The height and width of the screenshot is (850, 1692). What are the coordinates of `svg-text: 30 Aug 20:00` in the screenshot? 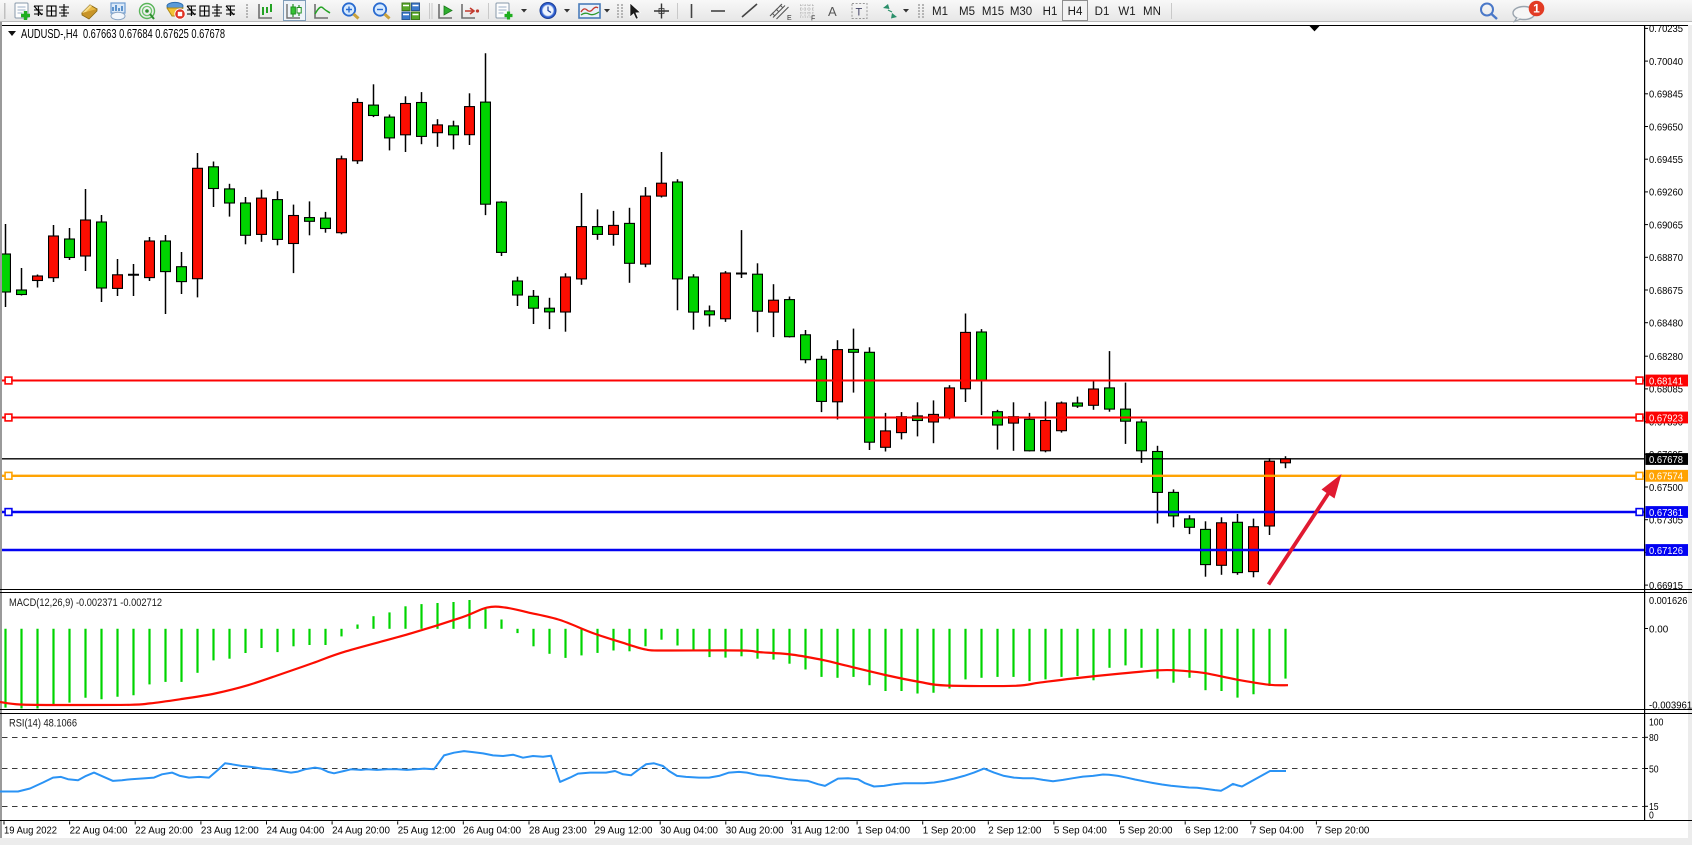 It's located at (755, 831).